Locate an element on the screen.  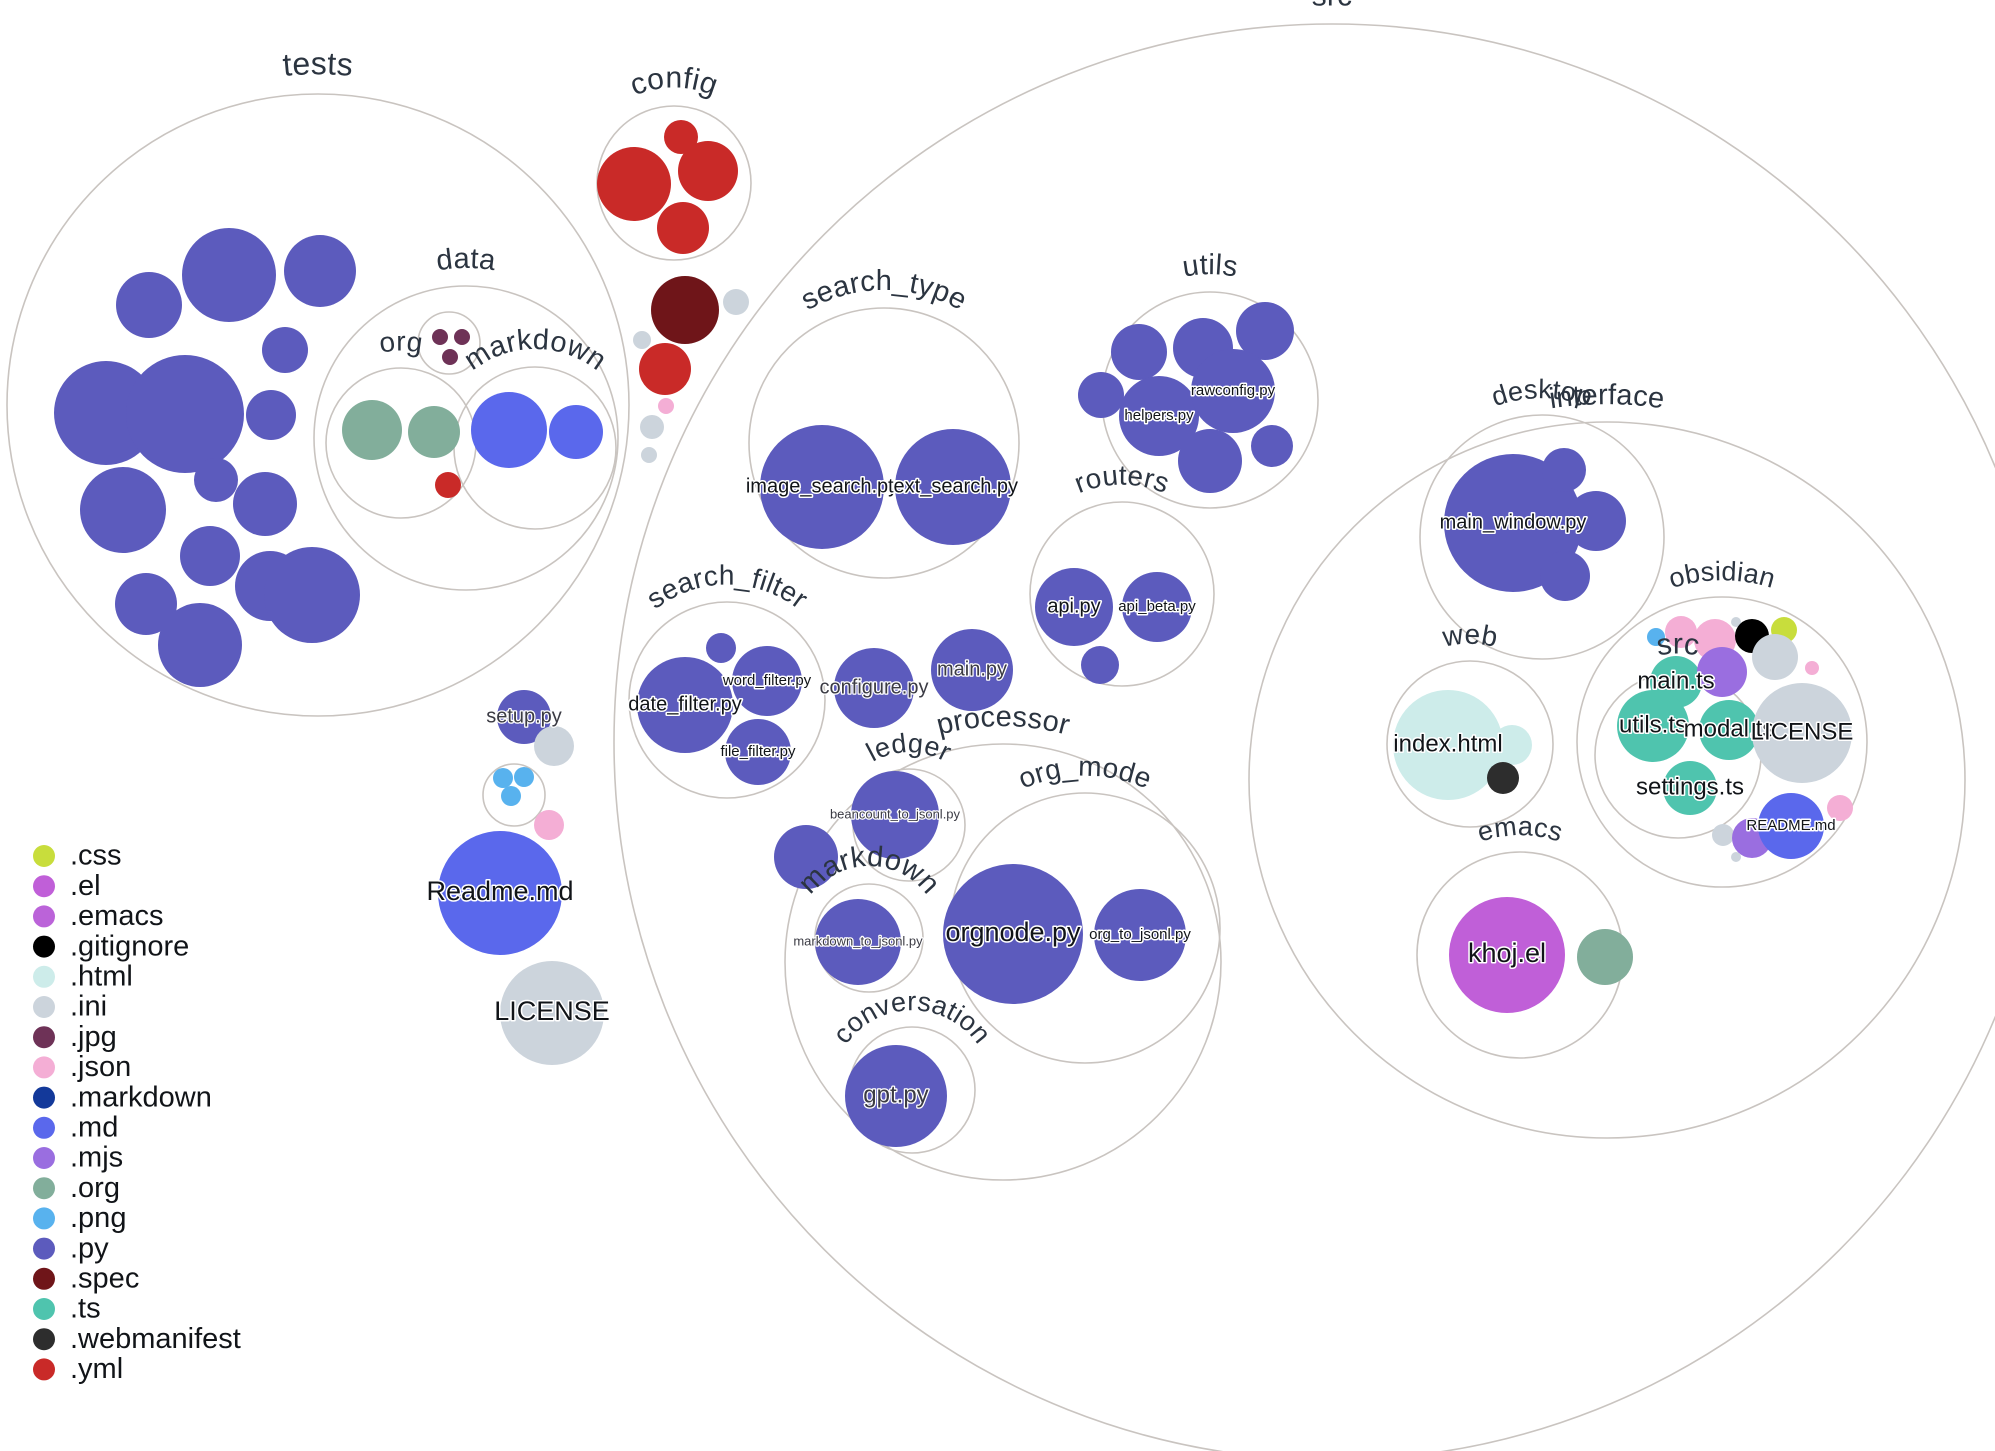
file-circle-date_filter.py is located at coordinates (685, 705).